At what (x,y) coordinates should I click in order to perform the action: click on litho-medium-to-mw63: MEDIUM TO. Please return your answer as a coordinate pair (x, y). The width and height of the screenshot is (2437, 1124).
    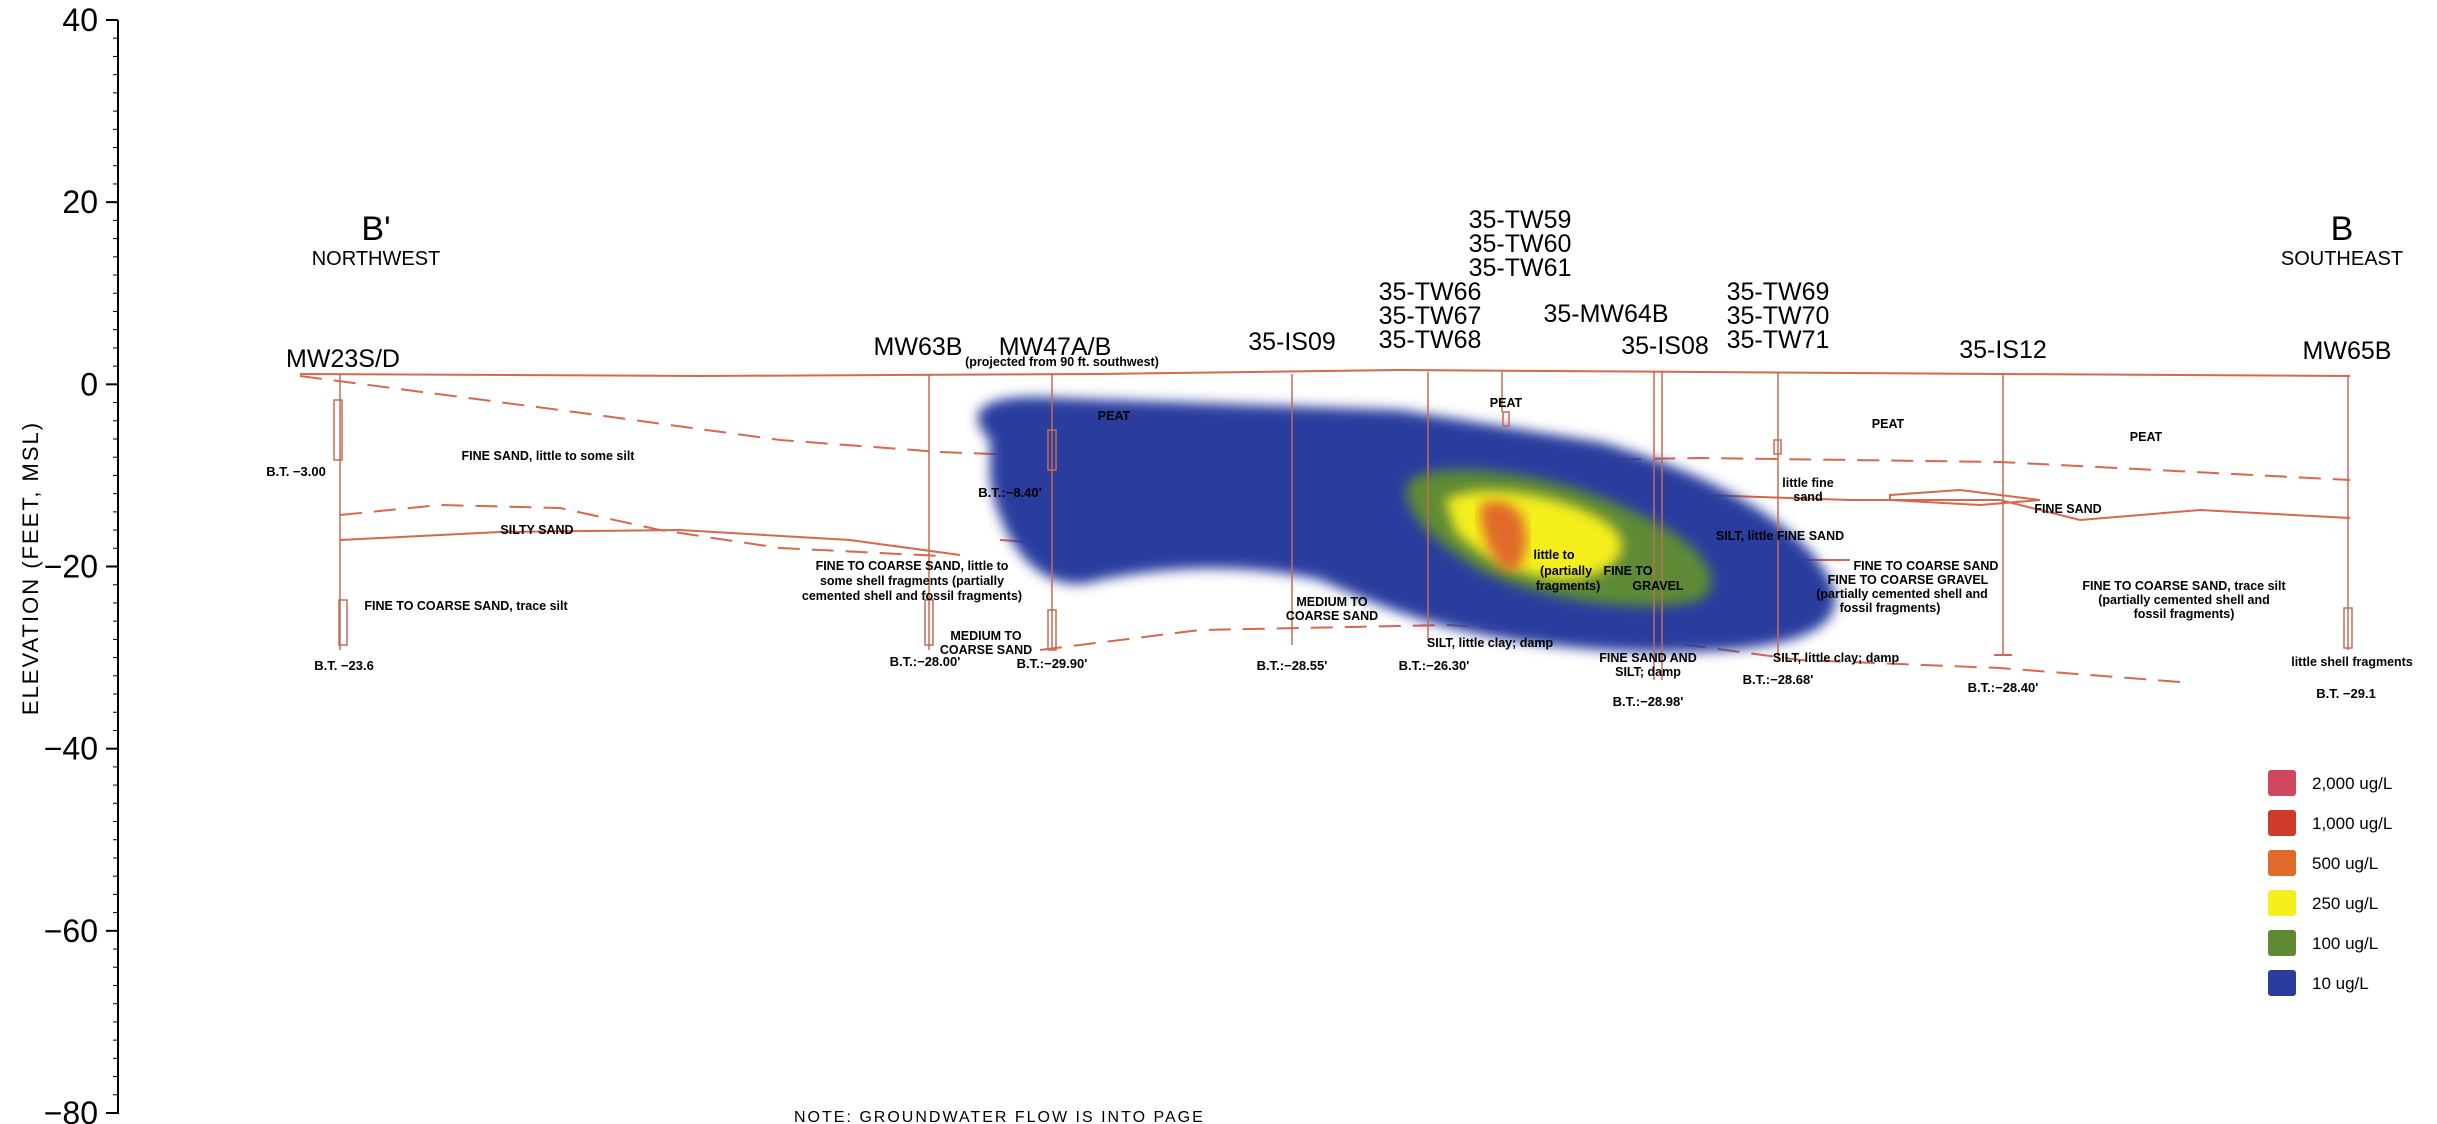
    Looking at the image, I should click on (986, 636).